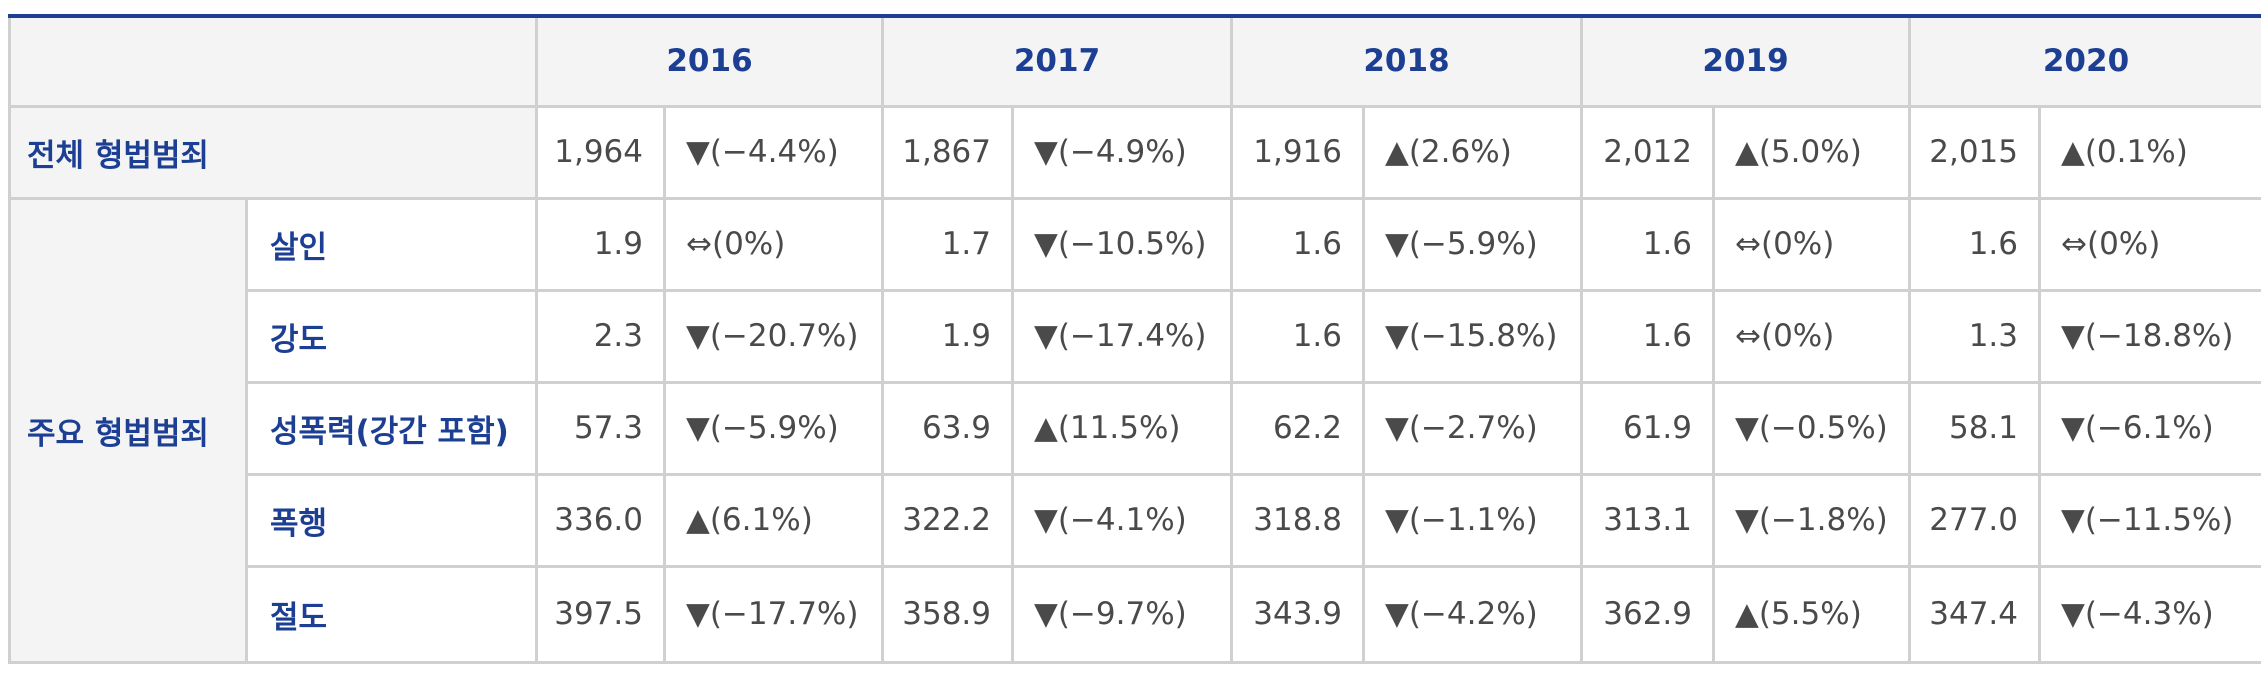 The height and width of the screenshot is (674, 2261). Describe the element at coordinates (128, 430) in the screenshot. I see `group-label-major-crimes: 주요 형법범죄` at that location.